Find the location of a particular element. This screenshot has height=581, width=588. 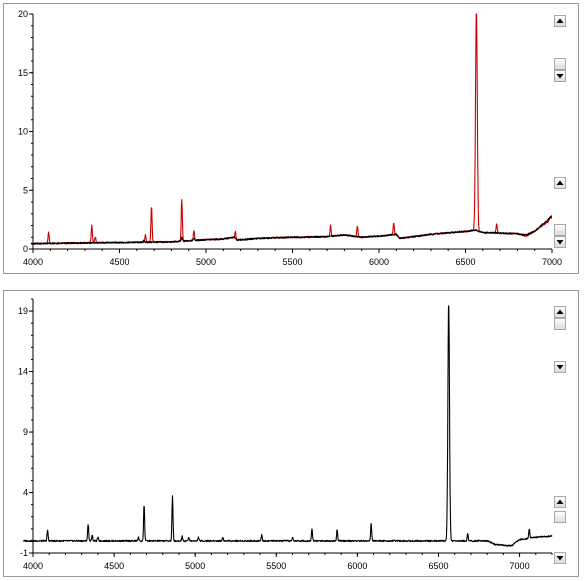

y-tick-label: 10 is located at coordinates (23, 132).